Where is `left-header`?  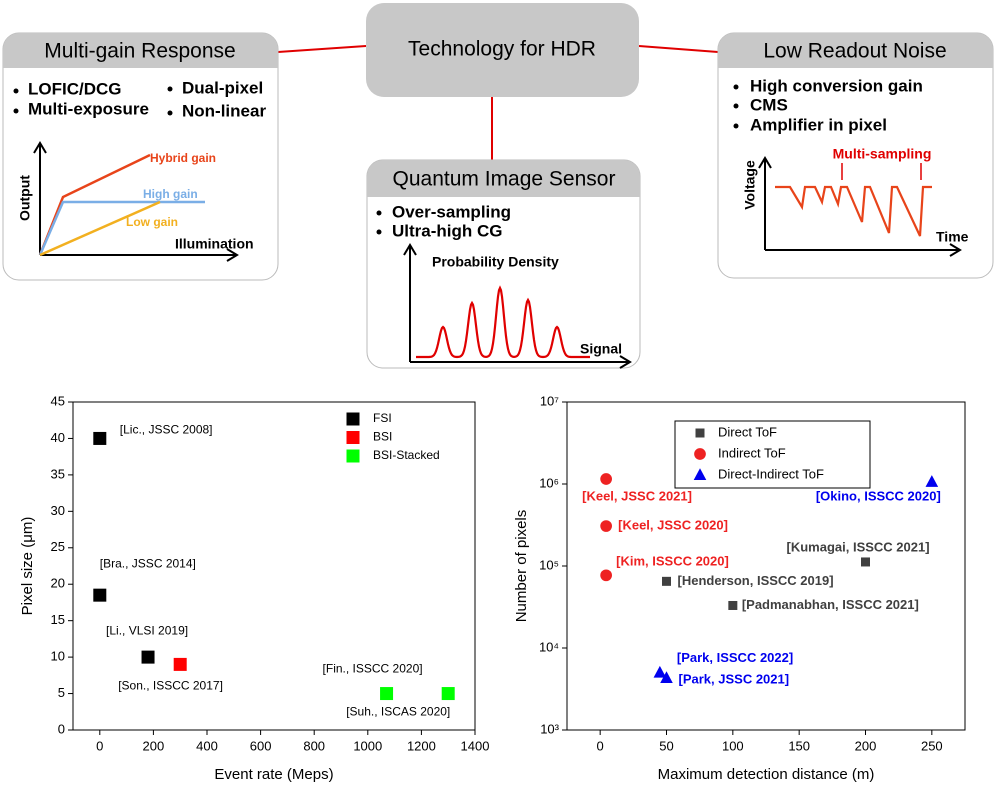
left-header is located at coordinates (140, 50).